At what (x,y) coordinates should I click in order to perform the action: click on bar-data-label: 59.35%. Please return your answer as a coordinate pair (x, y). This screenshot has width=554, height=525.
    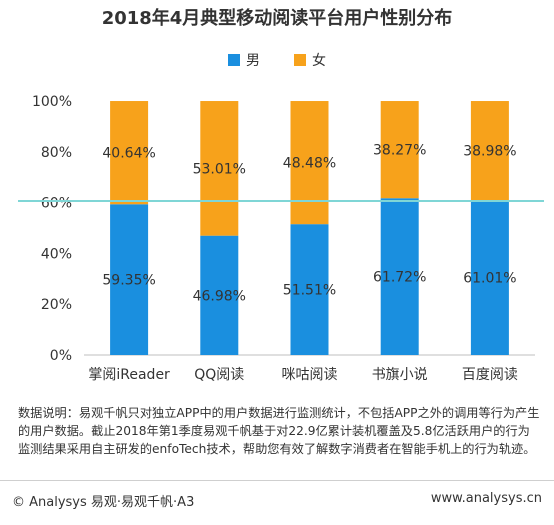
    Looking at the image, I should click on (128, 281).